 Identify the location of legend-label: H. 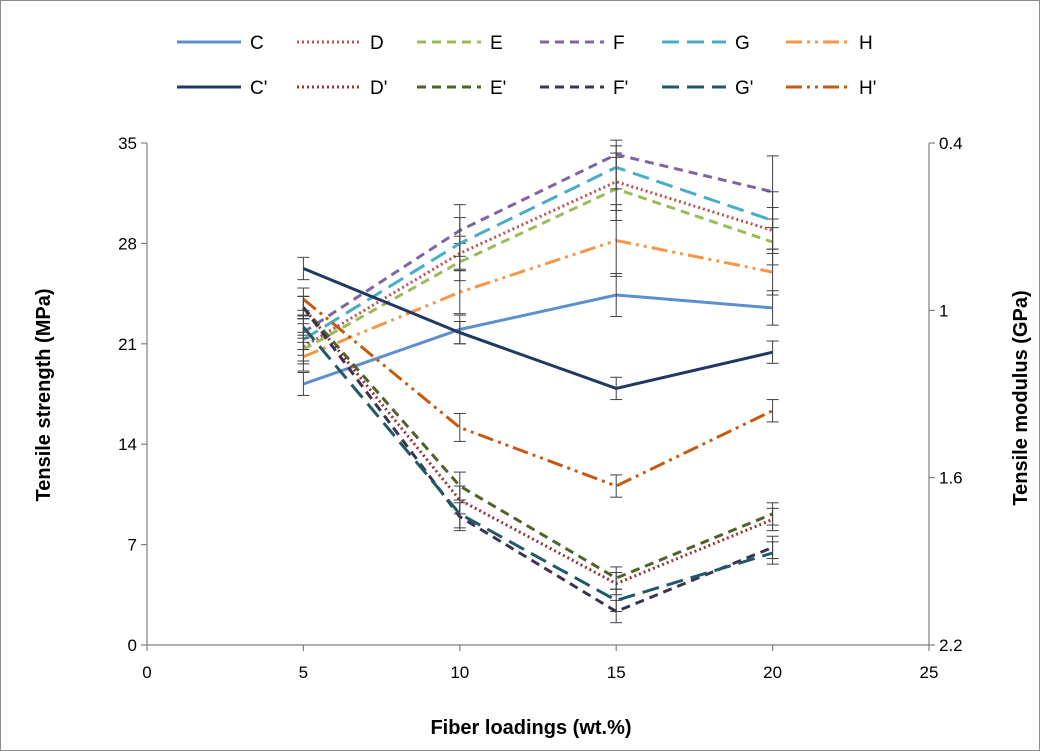
(866, 43).